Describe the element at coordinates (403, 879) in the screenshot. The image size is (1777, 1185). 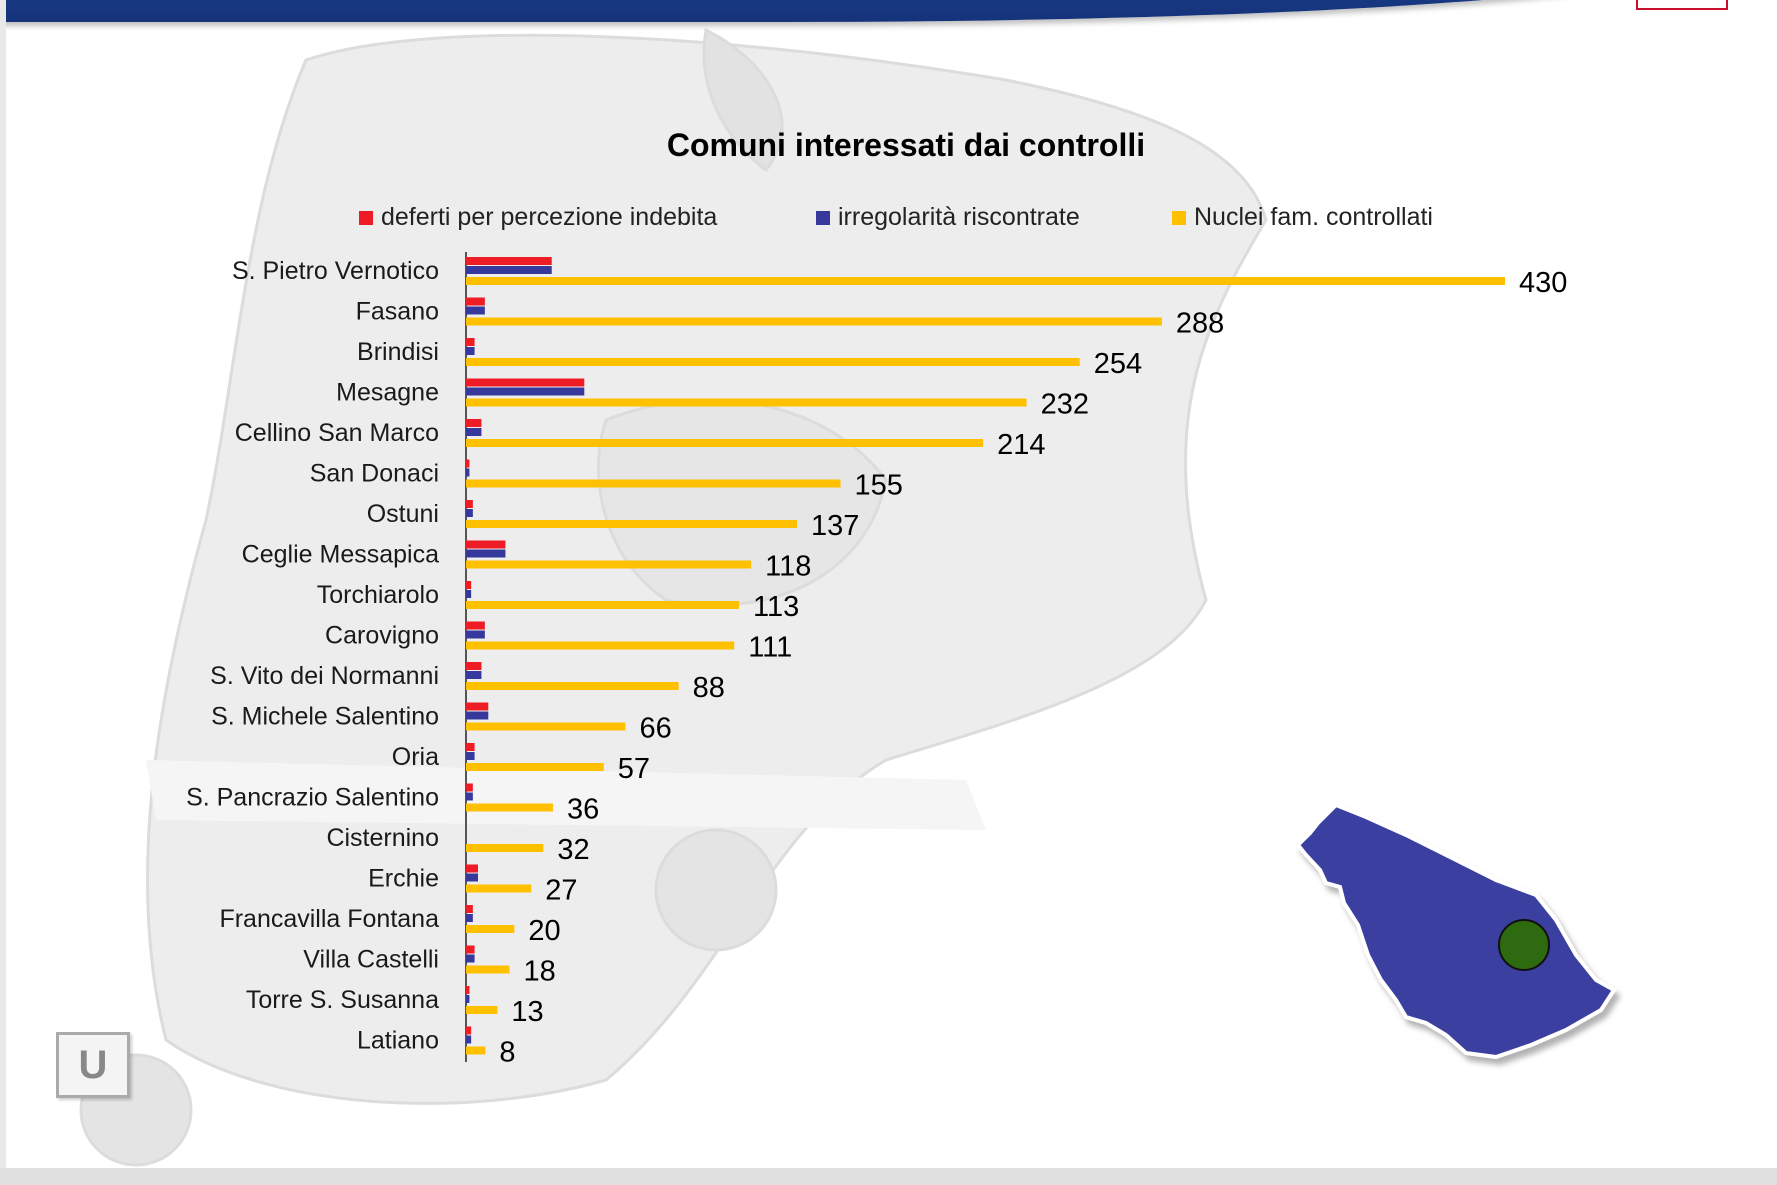
I see `category-label: Erchie` at that location.